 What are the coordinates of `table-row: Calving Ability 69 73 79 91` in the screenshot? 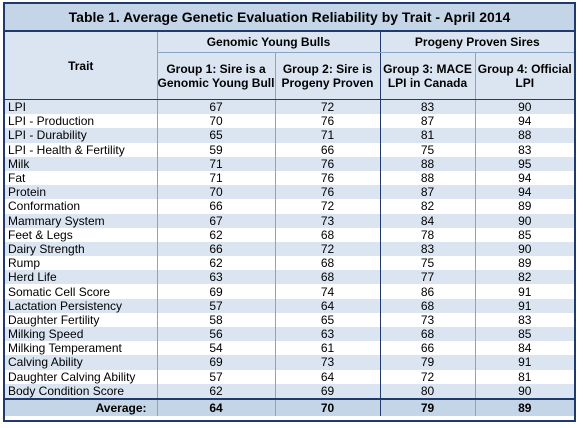 It's located at (290, 362).